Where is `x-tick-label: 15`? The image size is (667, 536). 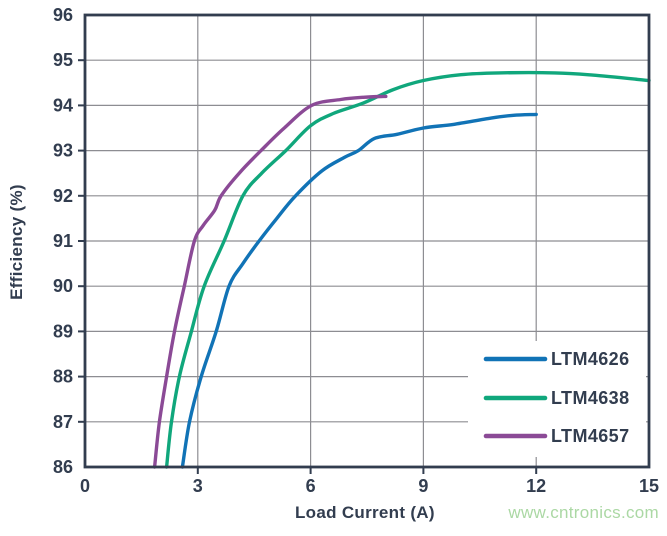 x-tick-label: 15 is located at coordinates (649, 486).